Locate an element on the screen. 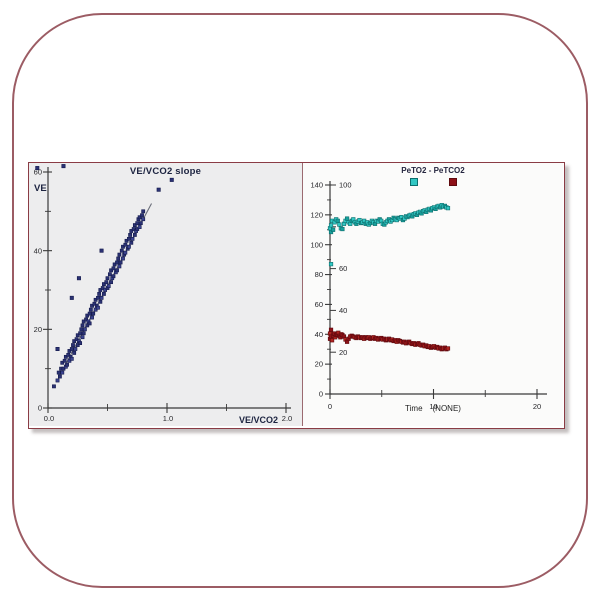  tick-label: 120 is located at coordinates (316, 214).